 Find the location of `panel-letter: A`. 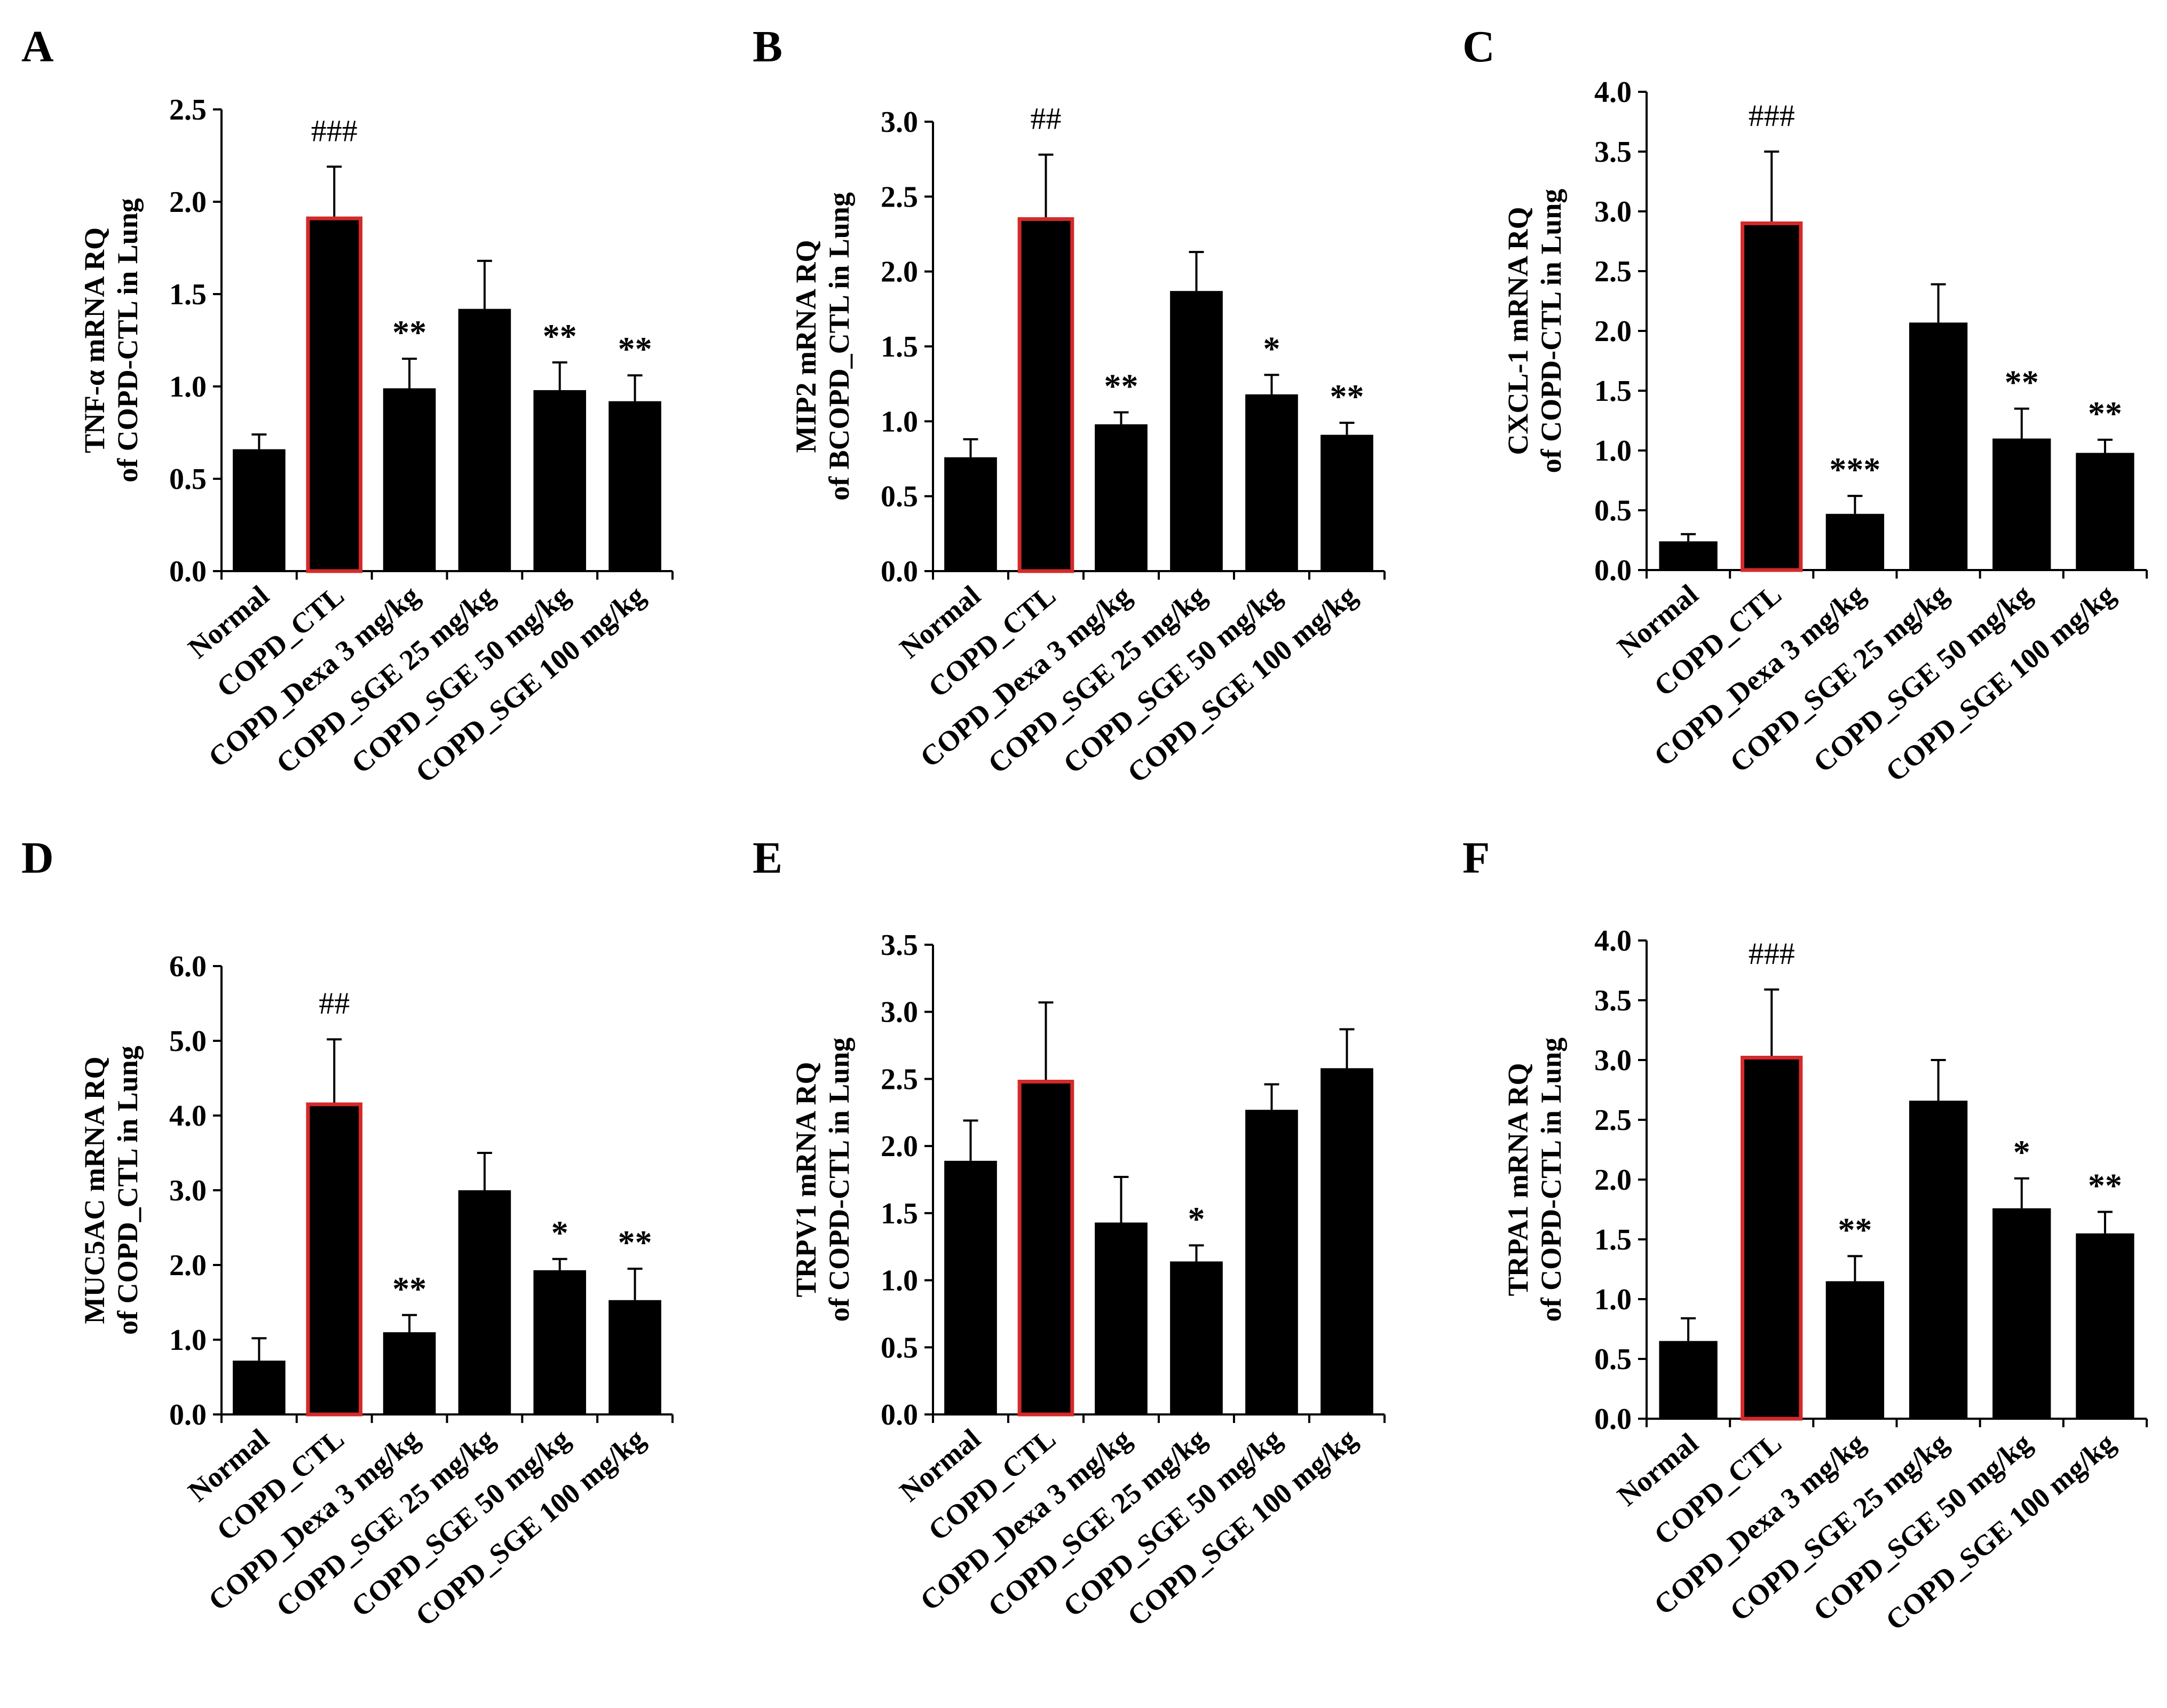

panel-letter: A is located at coordinates (37, 47).